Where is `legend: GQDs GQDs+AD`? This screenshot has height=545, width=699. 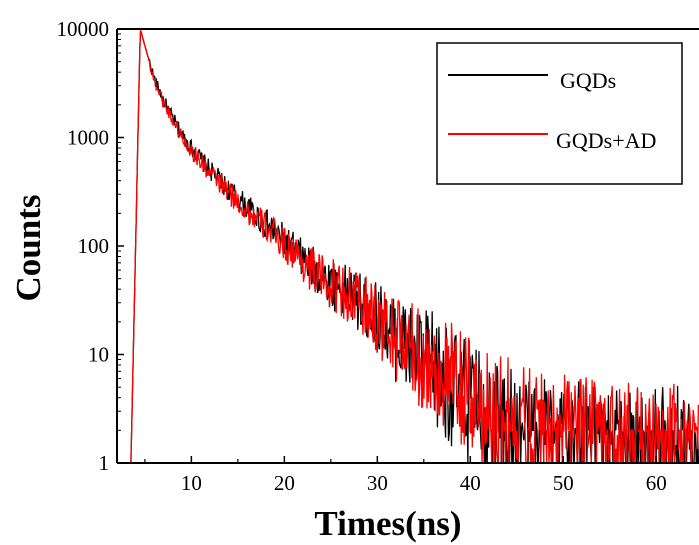
legend: GQDs GQDs+AD is located at coordinates (559, 113).